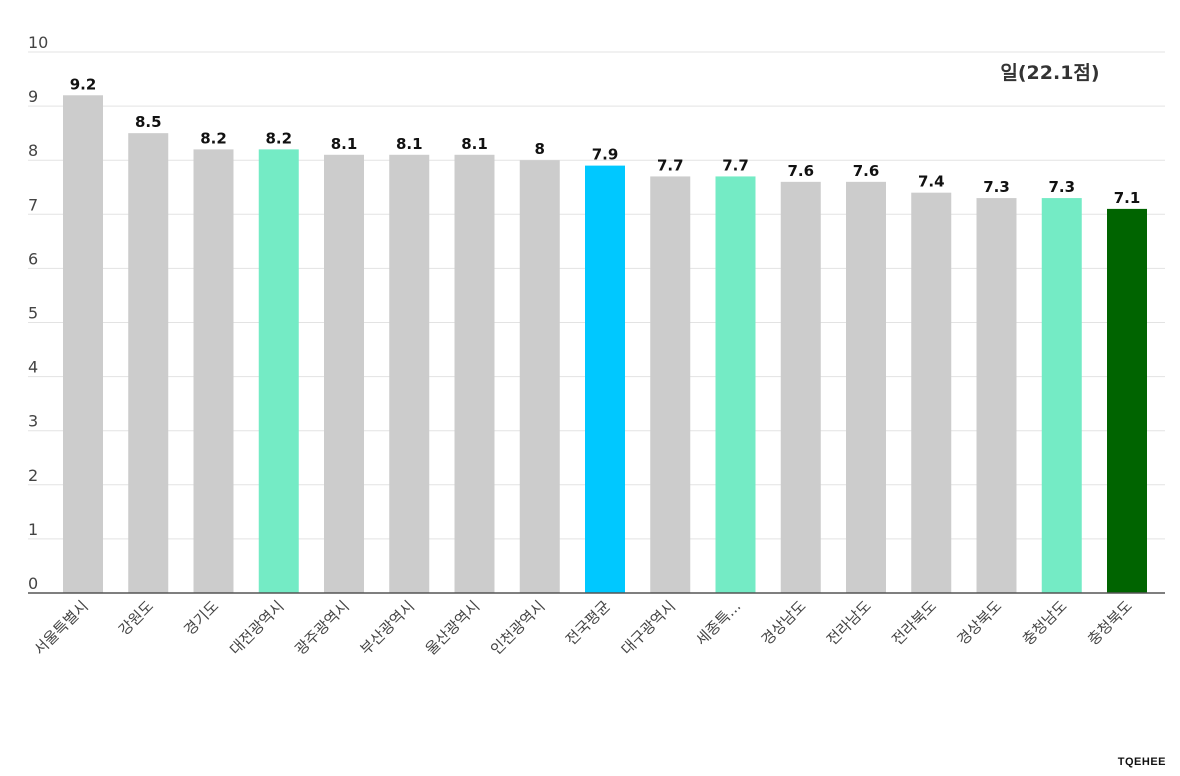 This screenshot has width=1180, height=776. I want to click on data-label: 7.4, so click(931, 182).